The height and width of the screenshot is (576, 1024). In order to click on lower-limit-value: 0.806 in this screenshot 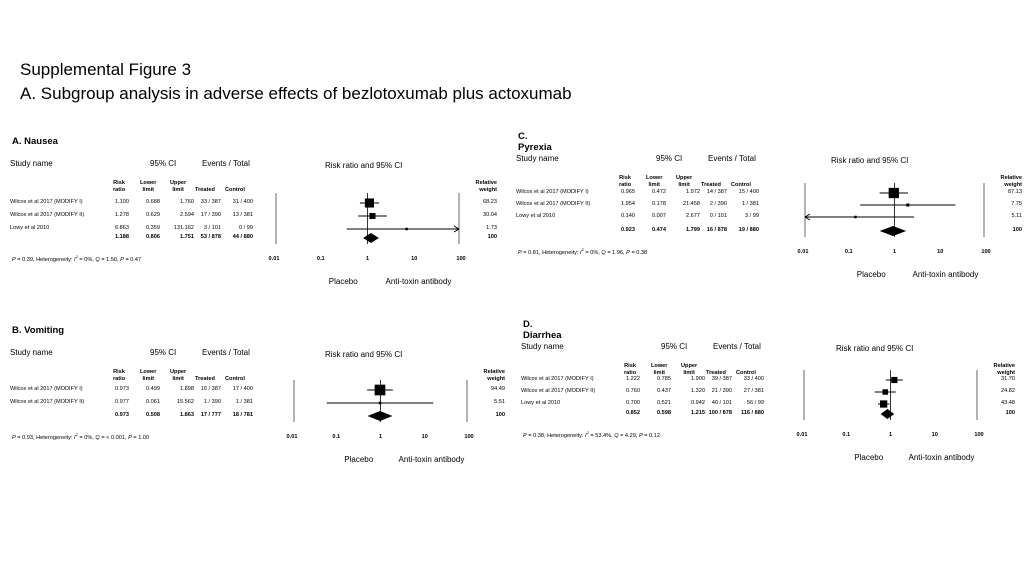, I will do `click(153, 237)`.